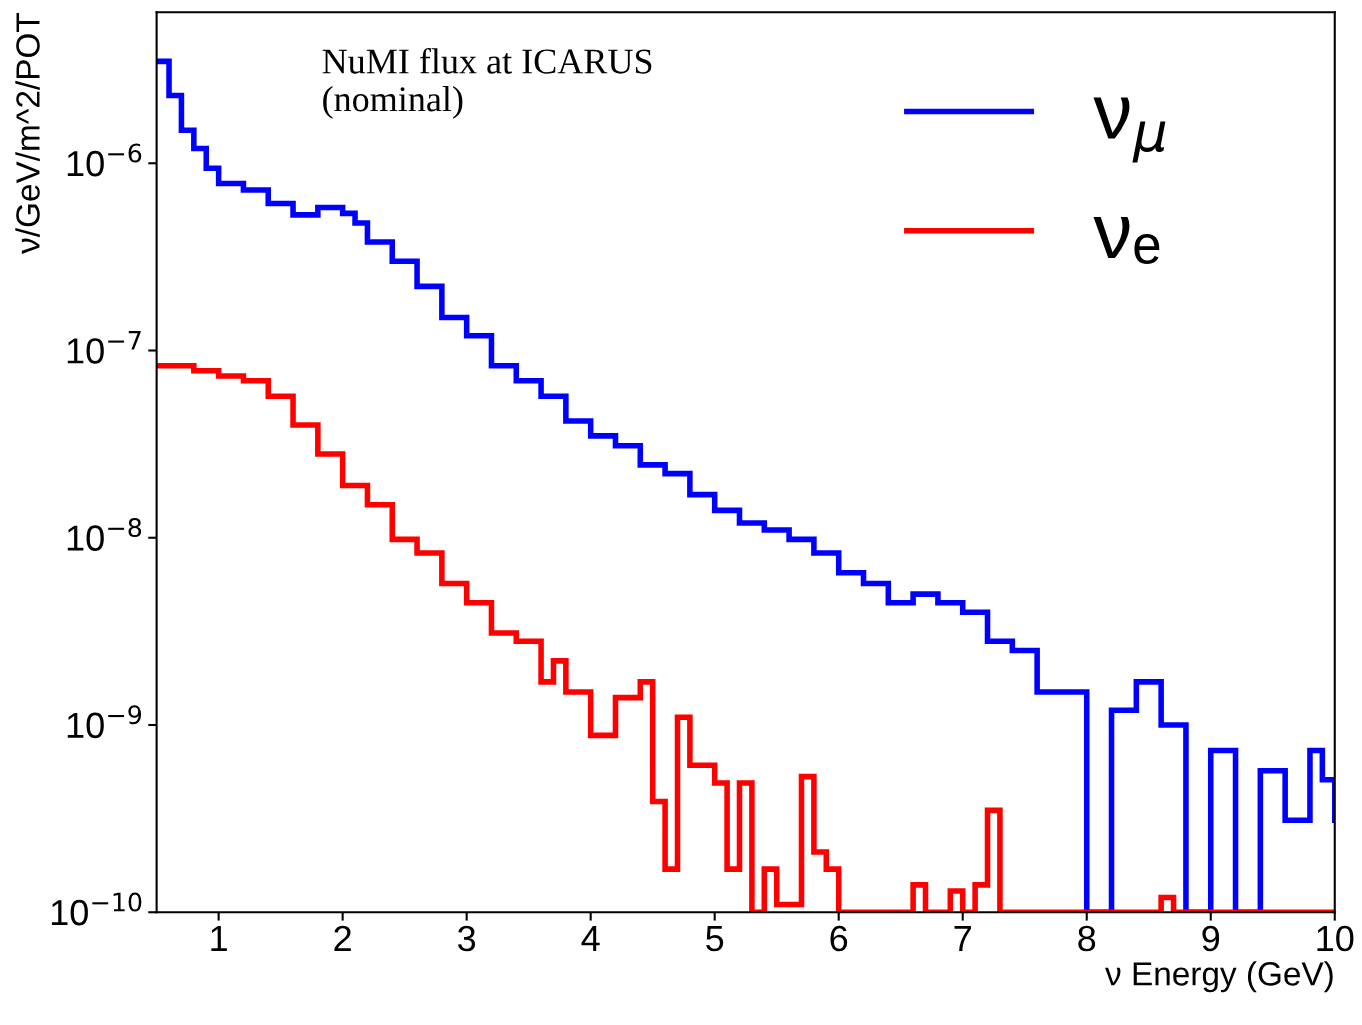 Image resolution: width=1362 pixels, height=1025 pixels. Describe the element at coordinates (27, 133) in the screenshot. I see `y-axis-title: ν/GeV/m^2/POT` at that location.